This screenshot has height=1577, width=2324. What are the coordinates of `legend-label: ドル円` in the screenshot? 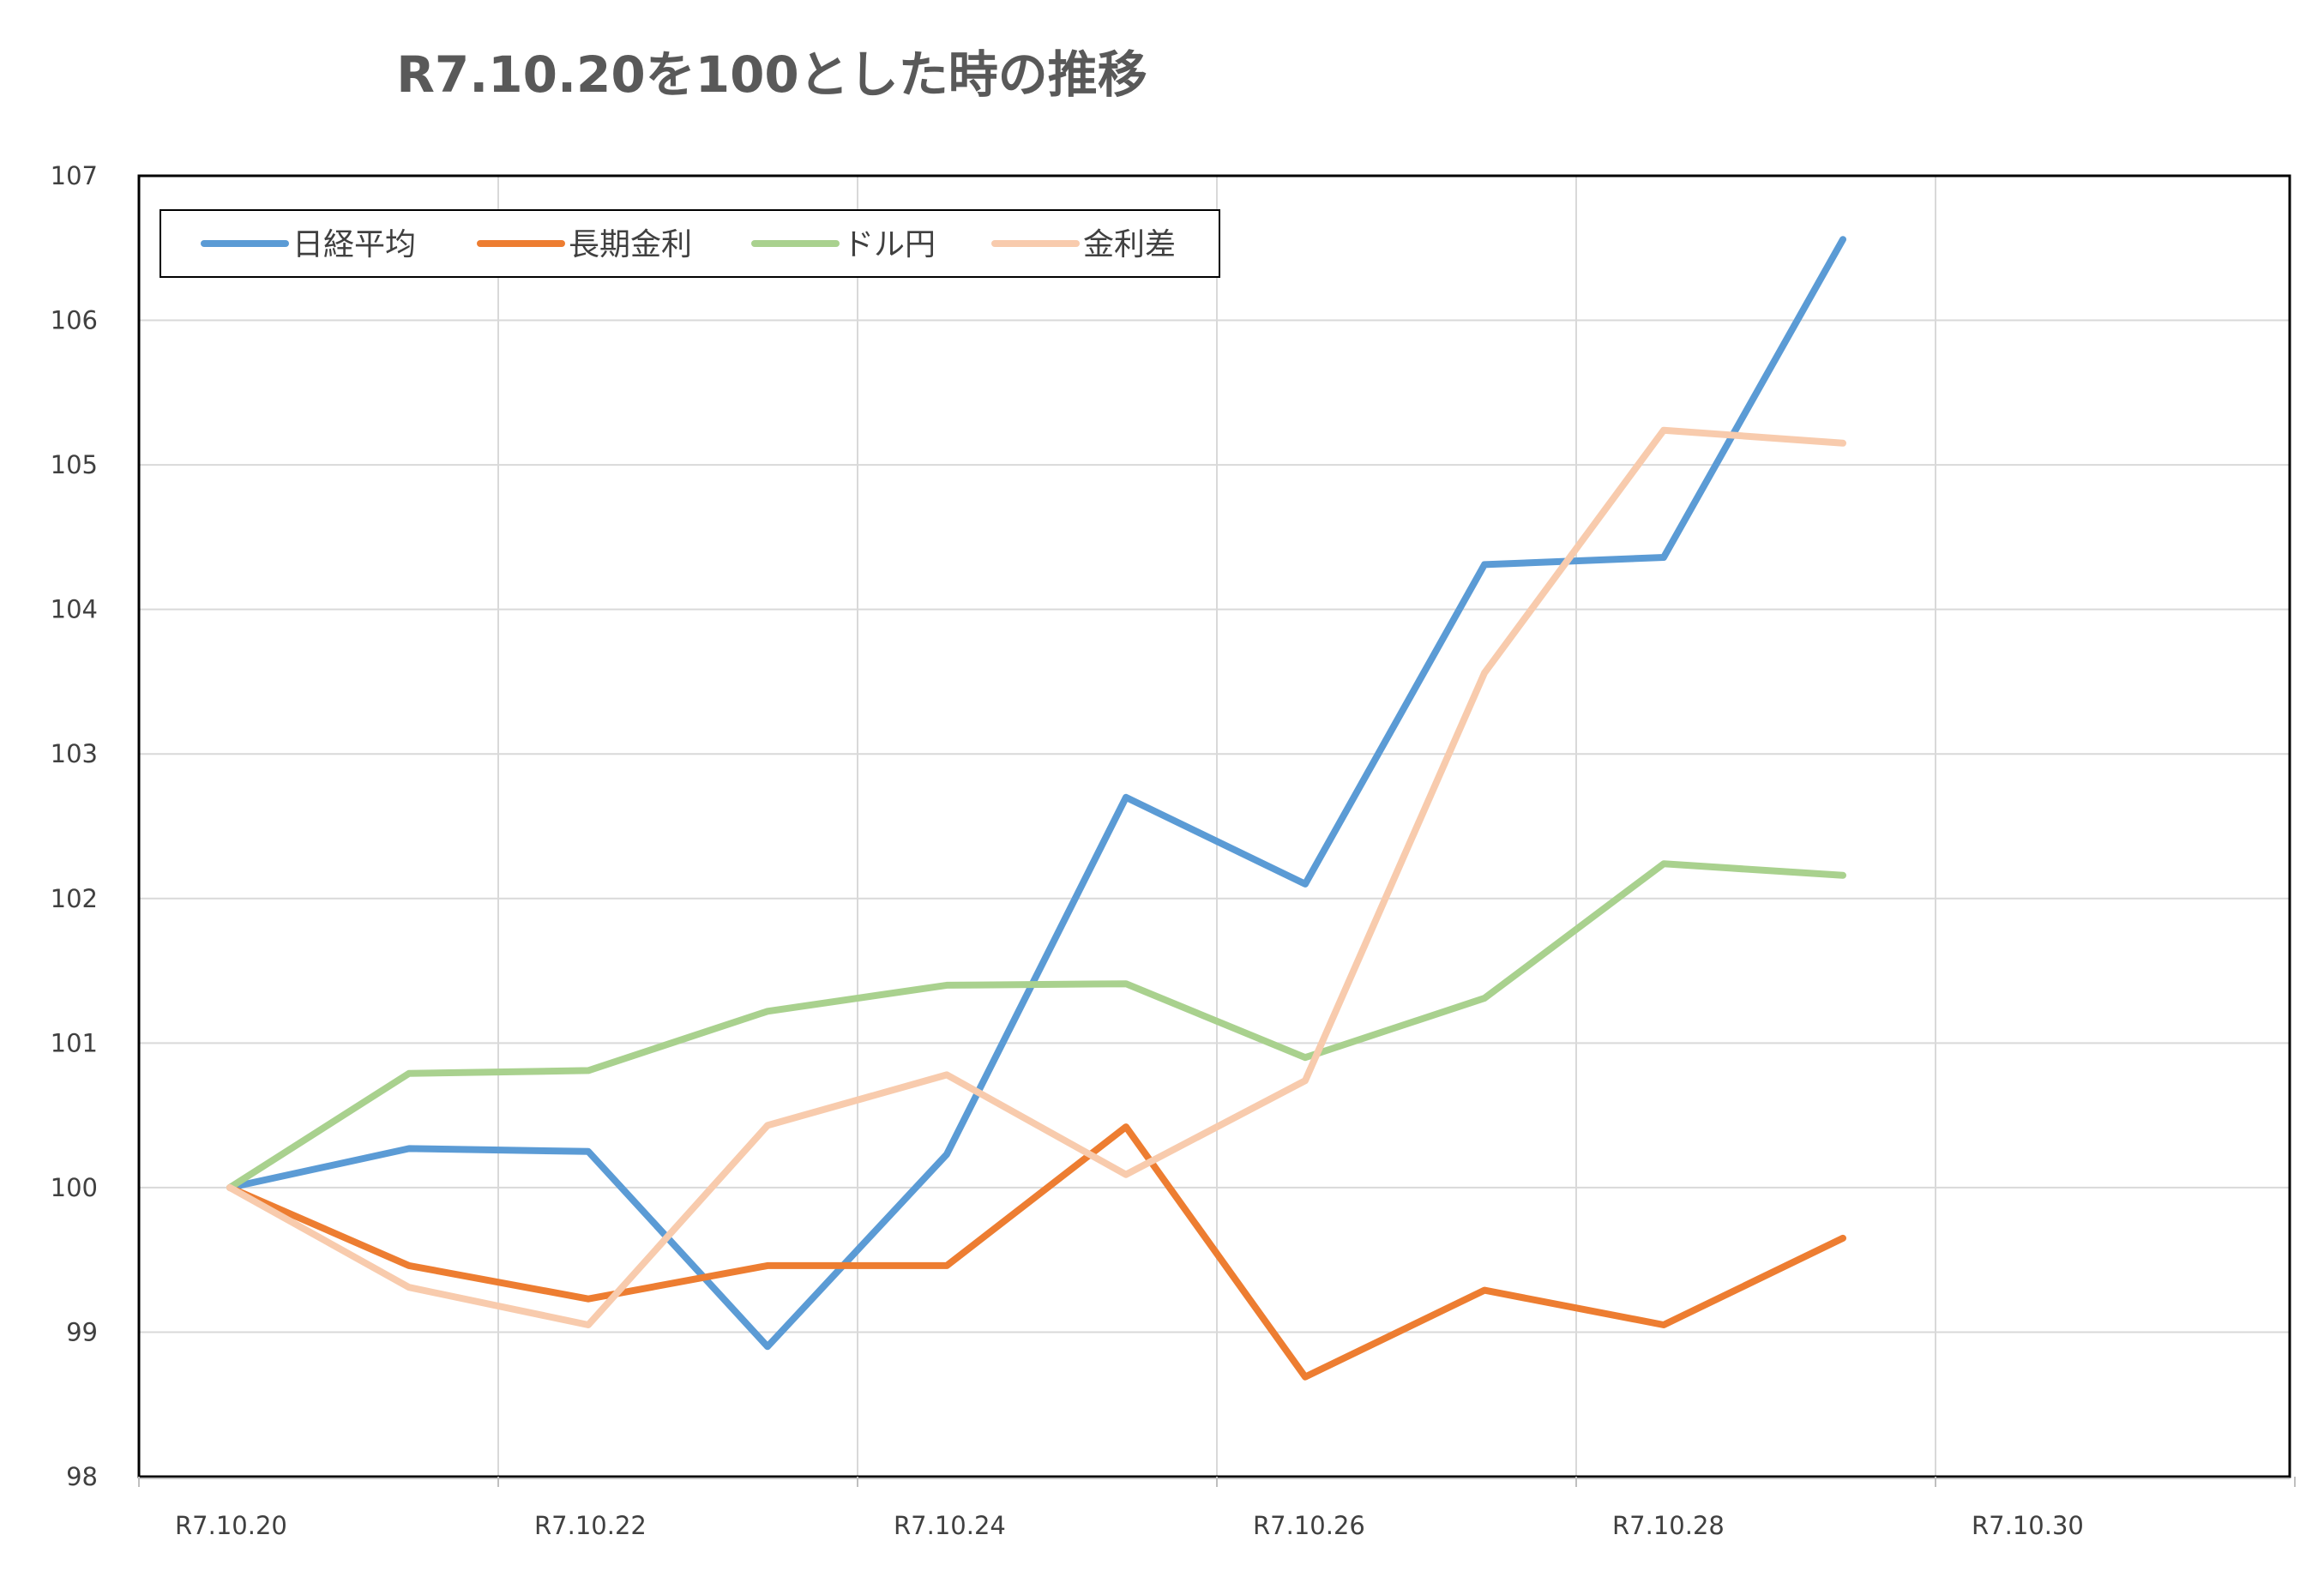 It's located at (889, 244).